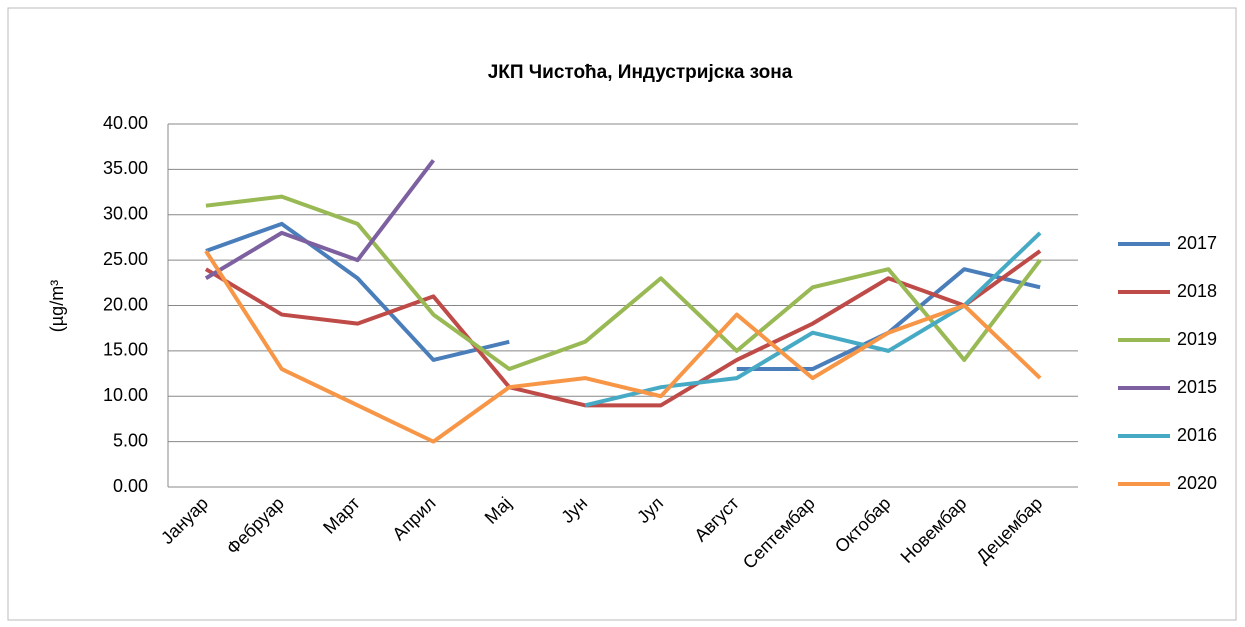  Describe the element at coordinates (1197, 339) in the screenshot. I see `legend-label: 2019` at that location.